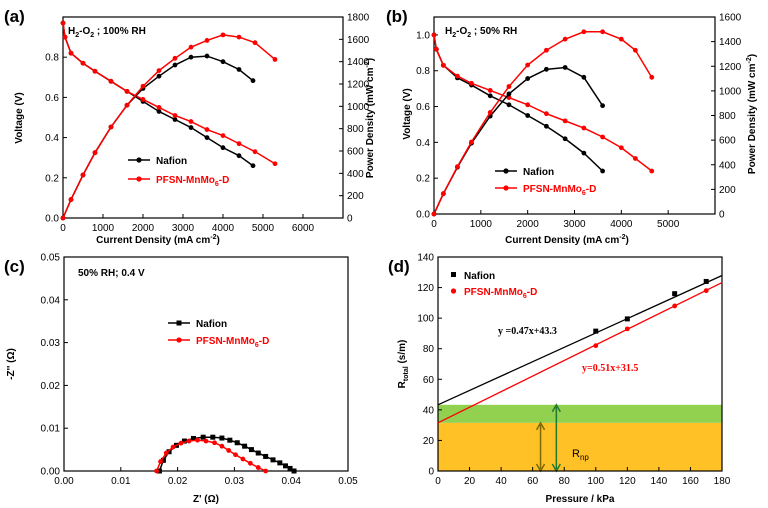 Image resolution: width=768 pixels, height=508 pixels. What do you see at coordinates (429, 441) in the screenshot?
I see `y-tick-label: 20` at bounding box center [429, 441].